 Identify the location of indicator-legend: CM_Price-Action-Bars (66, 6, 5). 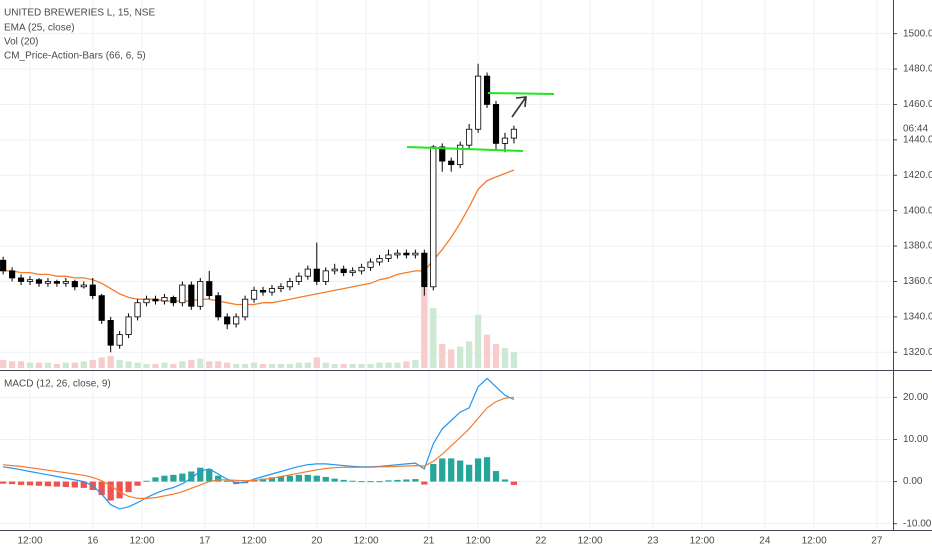
(75, 56).